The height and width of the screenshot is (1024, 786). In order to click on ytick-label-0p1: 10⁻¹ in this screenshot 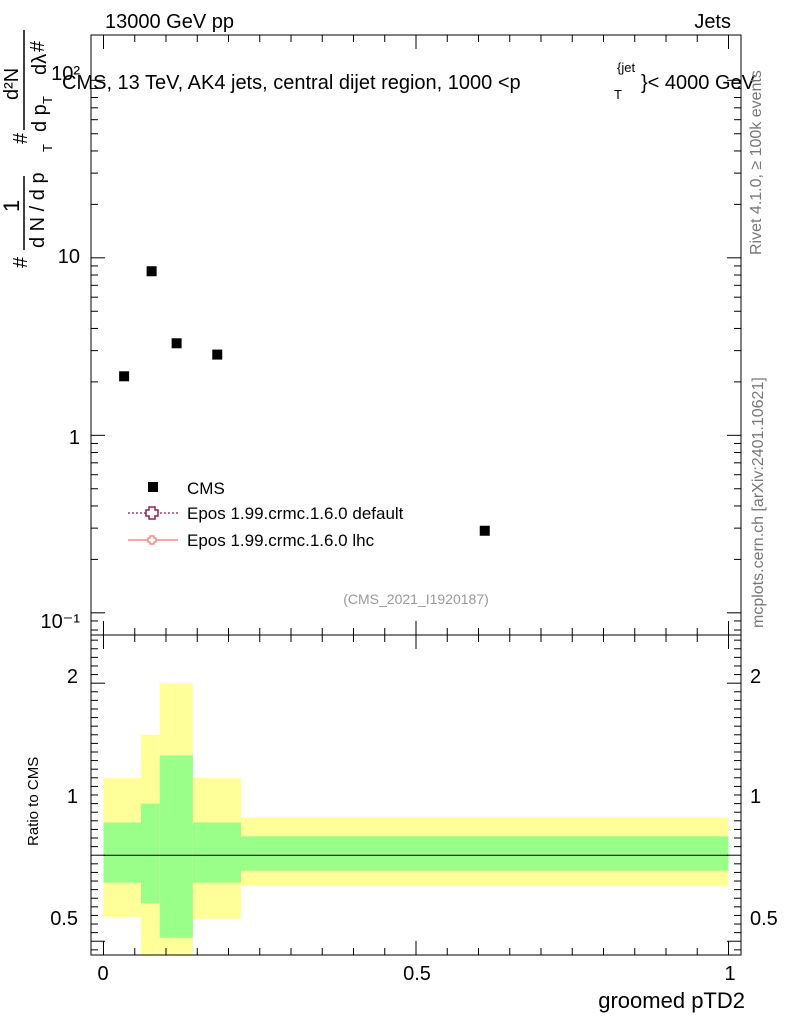, I will do `click(61, 622)`.